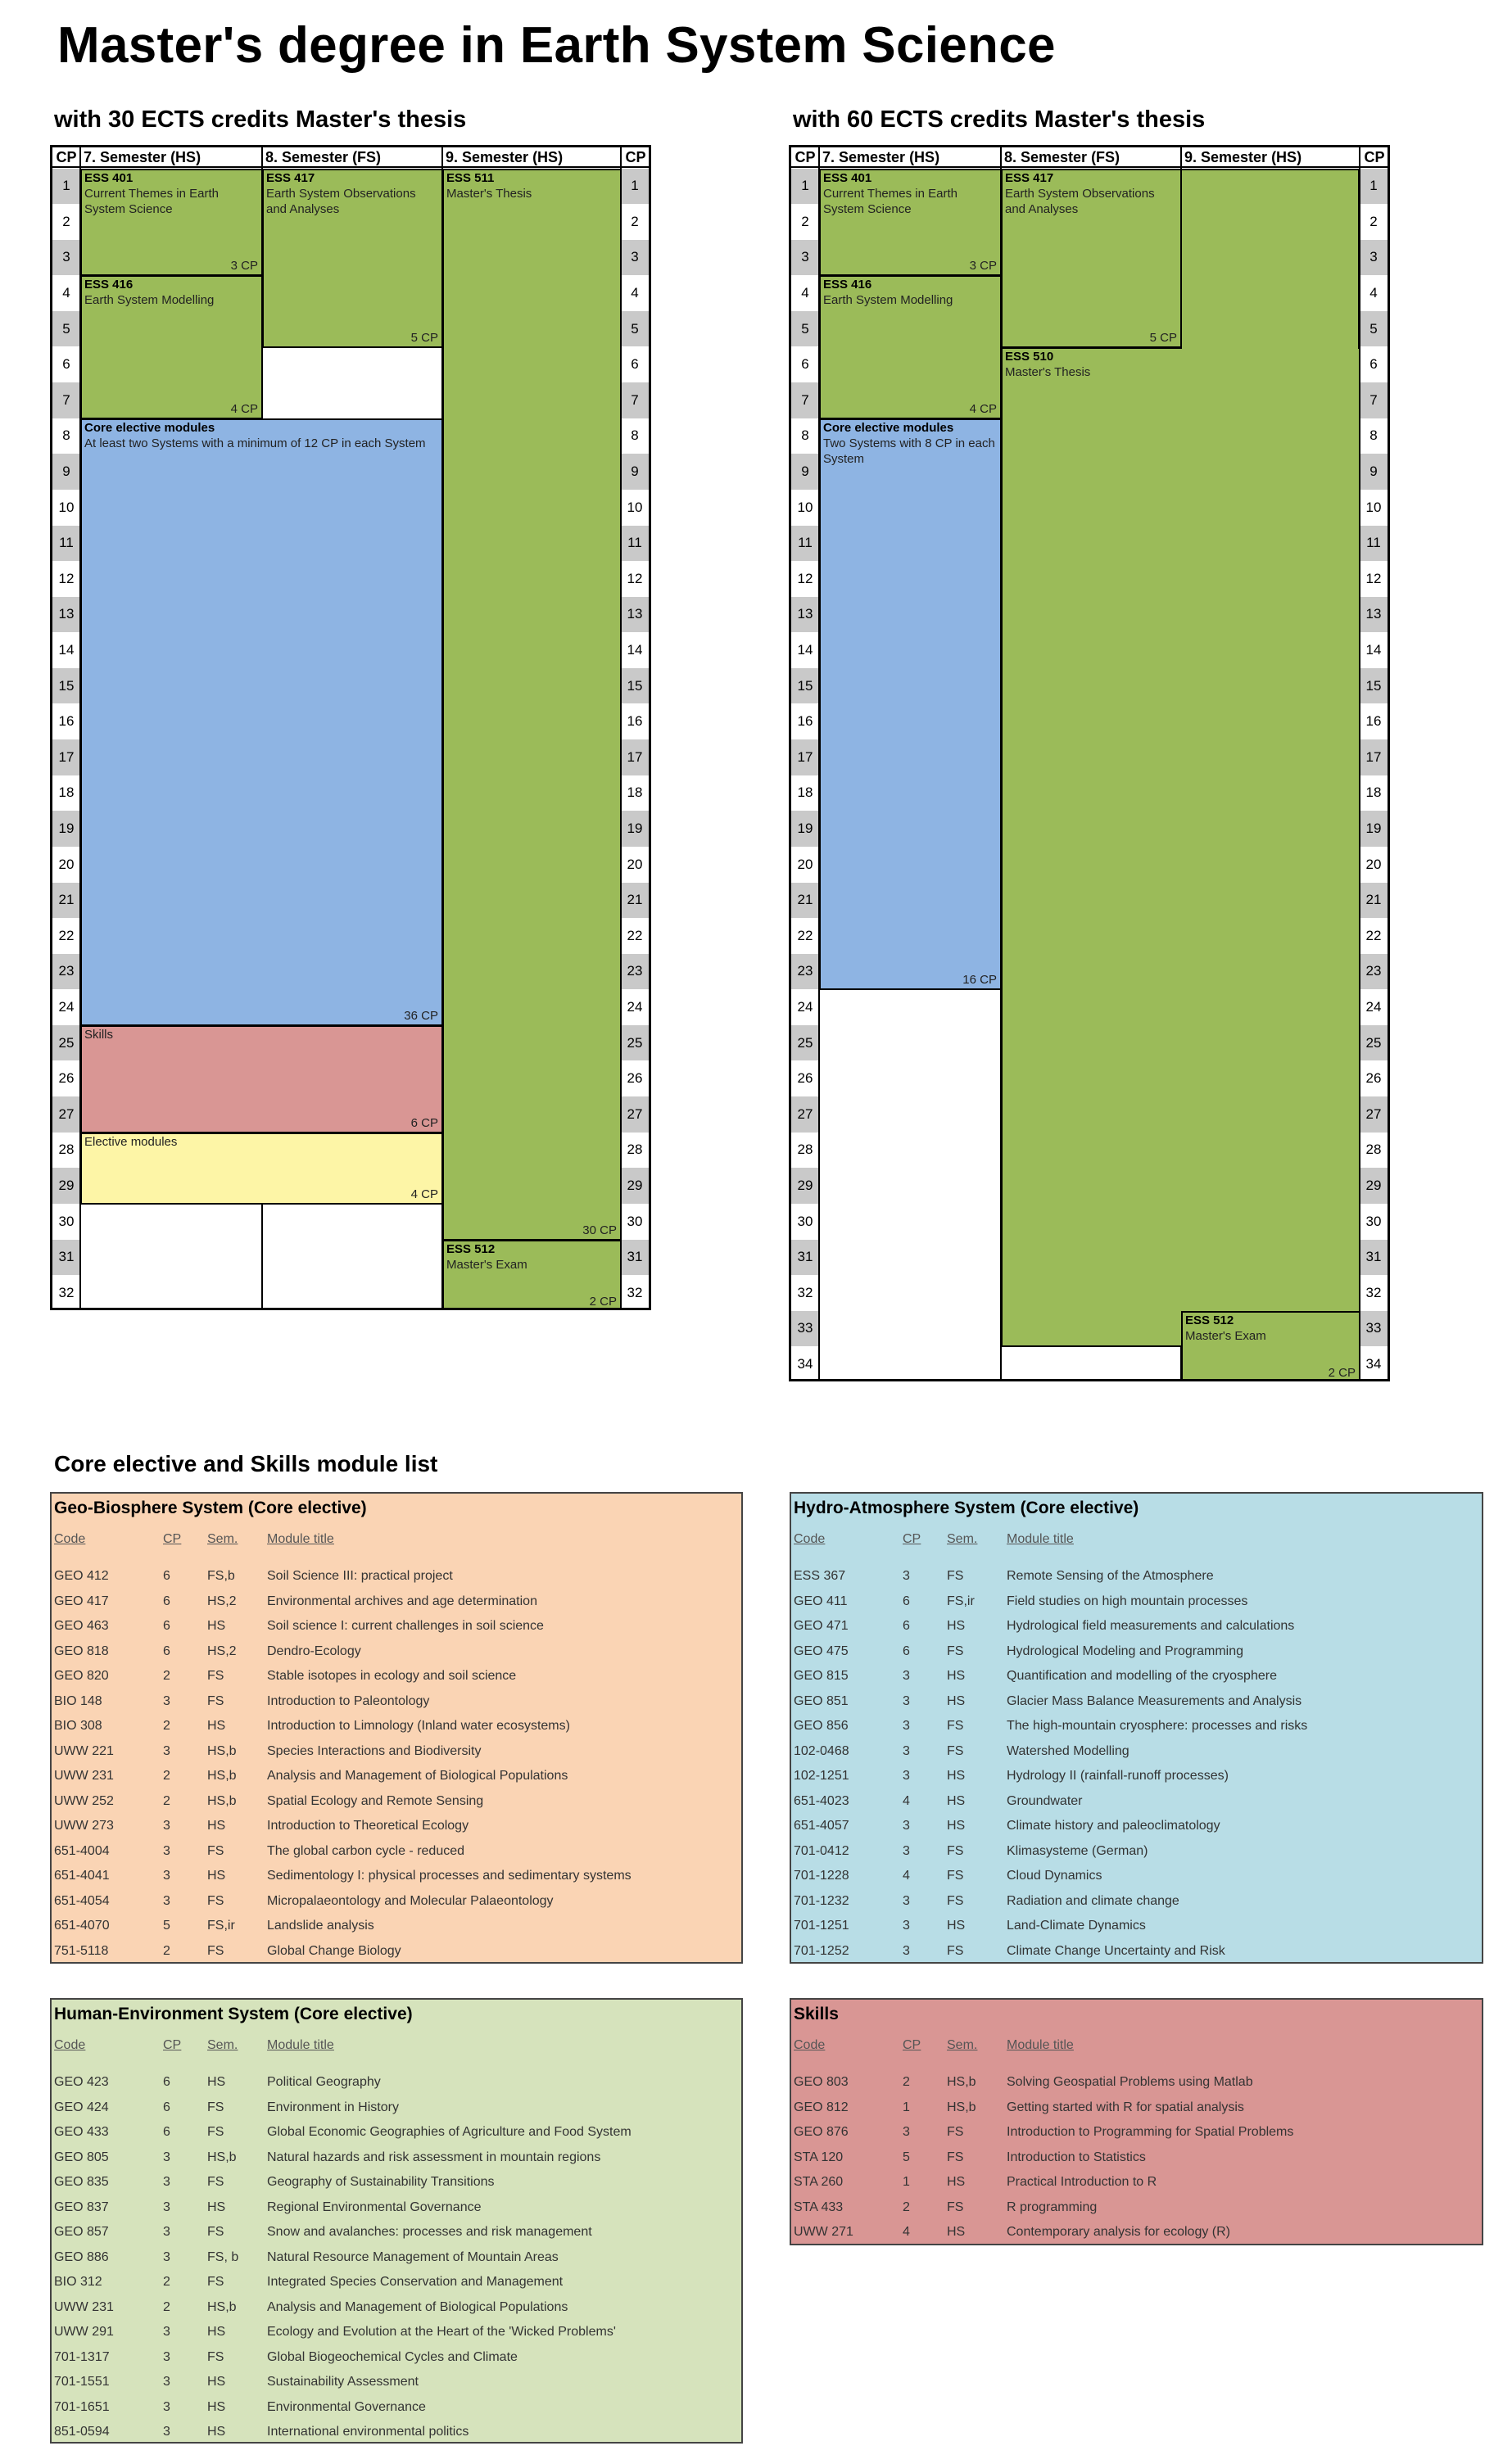  Describe the element at coordinates (1089, 757) in the screenshot. I see `plan60-row: 17 17` at that location.